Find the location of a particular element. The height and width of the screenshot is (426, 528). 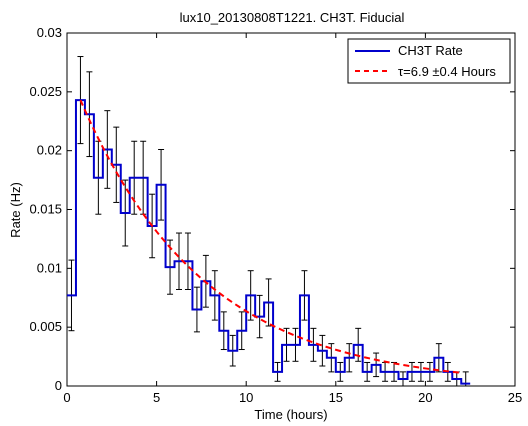

x-axis-label: Time (hours) is located at coordinates (290, 414).